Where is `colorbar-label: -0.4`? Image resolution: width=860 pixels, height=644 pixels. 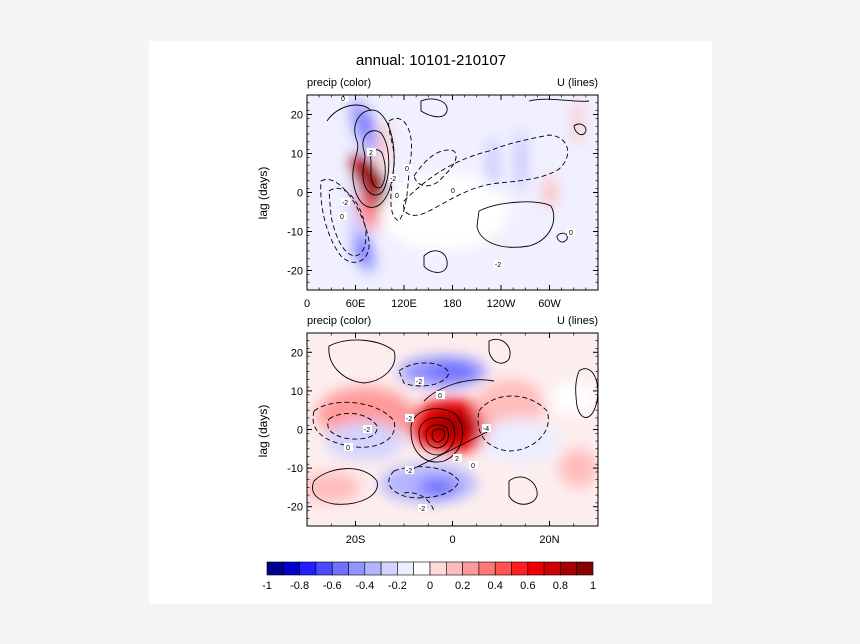 colorbar-label: -0.4 is located at coordinates (364, 586).